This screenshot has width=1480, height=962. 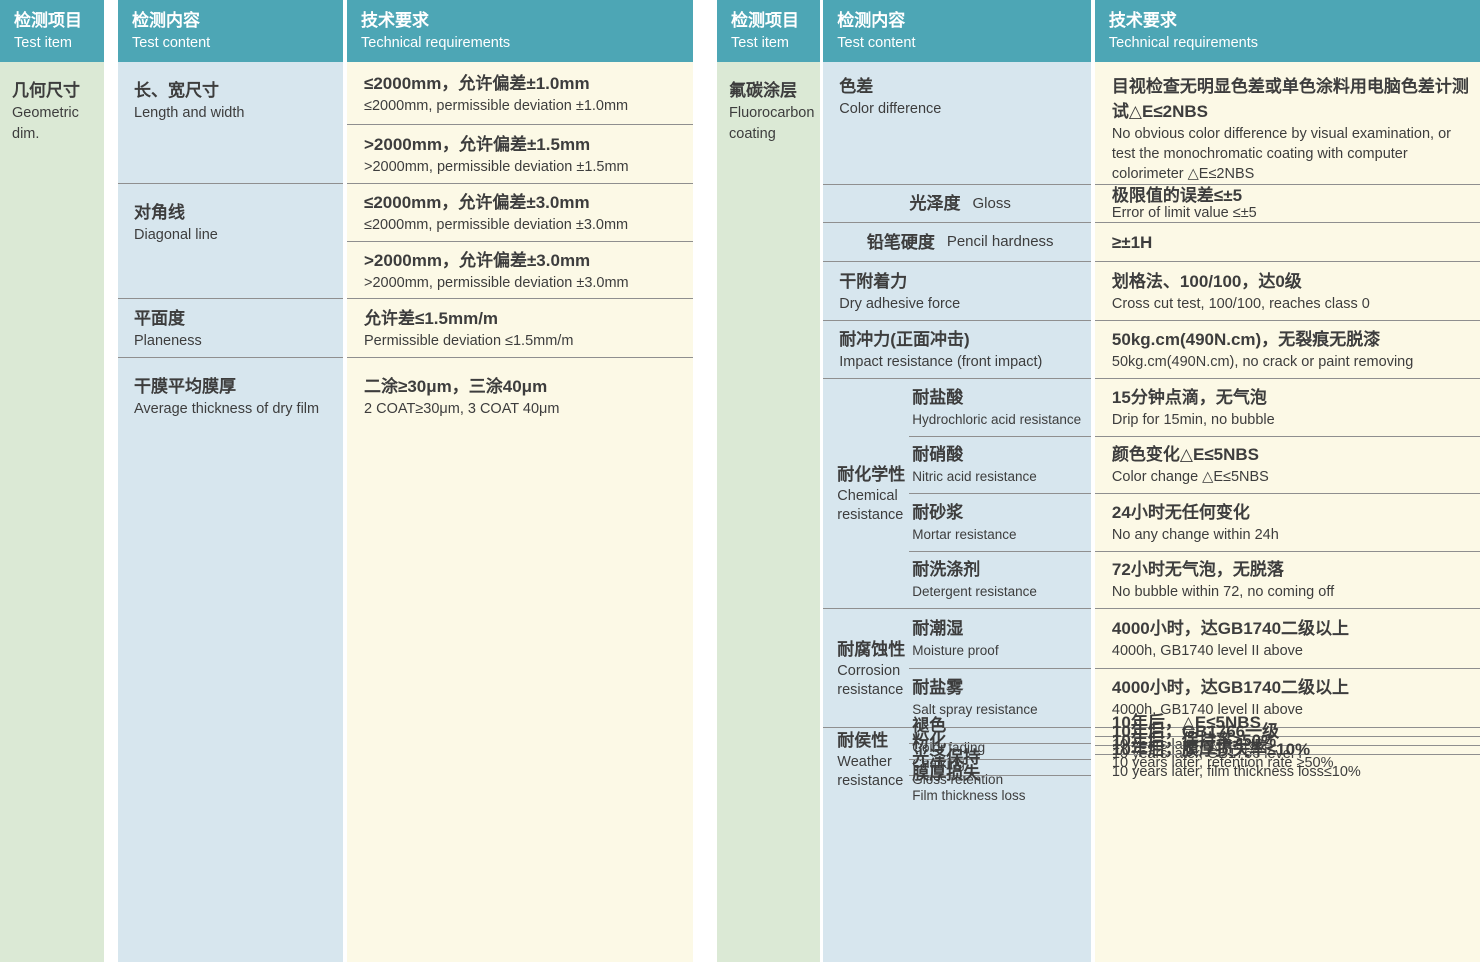 I want to click on subrow-hydrochloric: 耐盐酸 Hydrochloric acid resistance, so click(x=1000, y=407).